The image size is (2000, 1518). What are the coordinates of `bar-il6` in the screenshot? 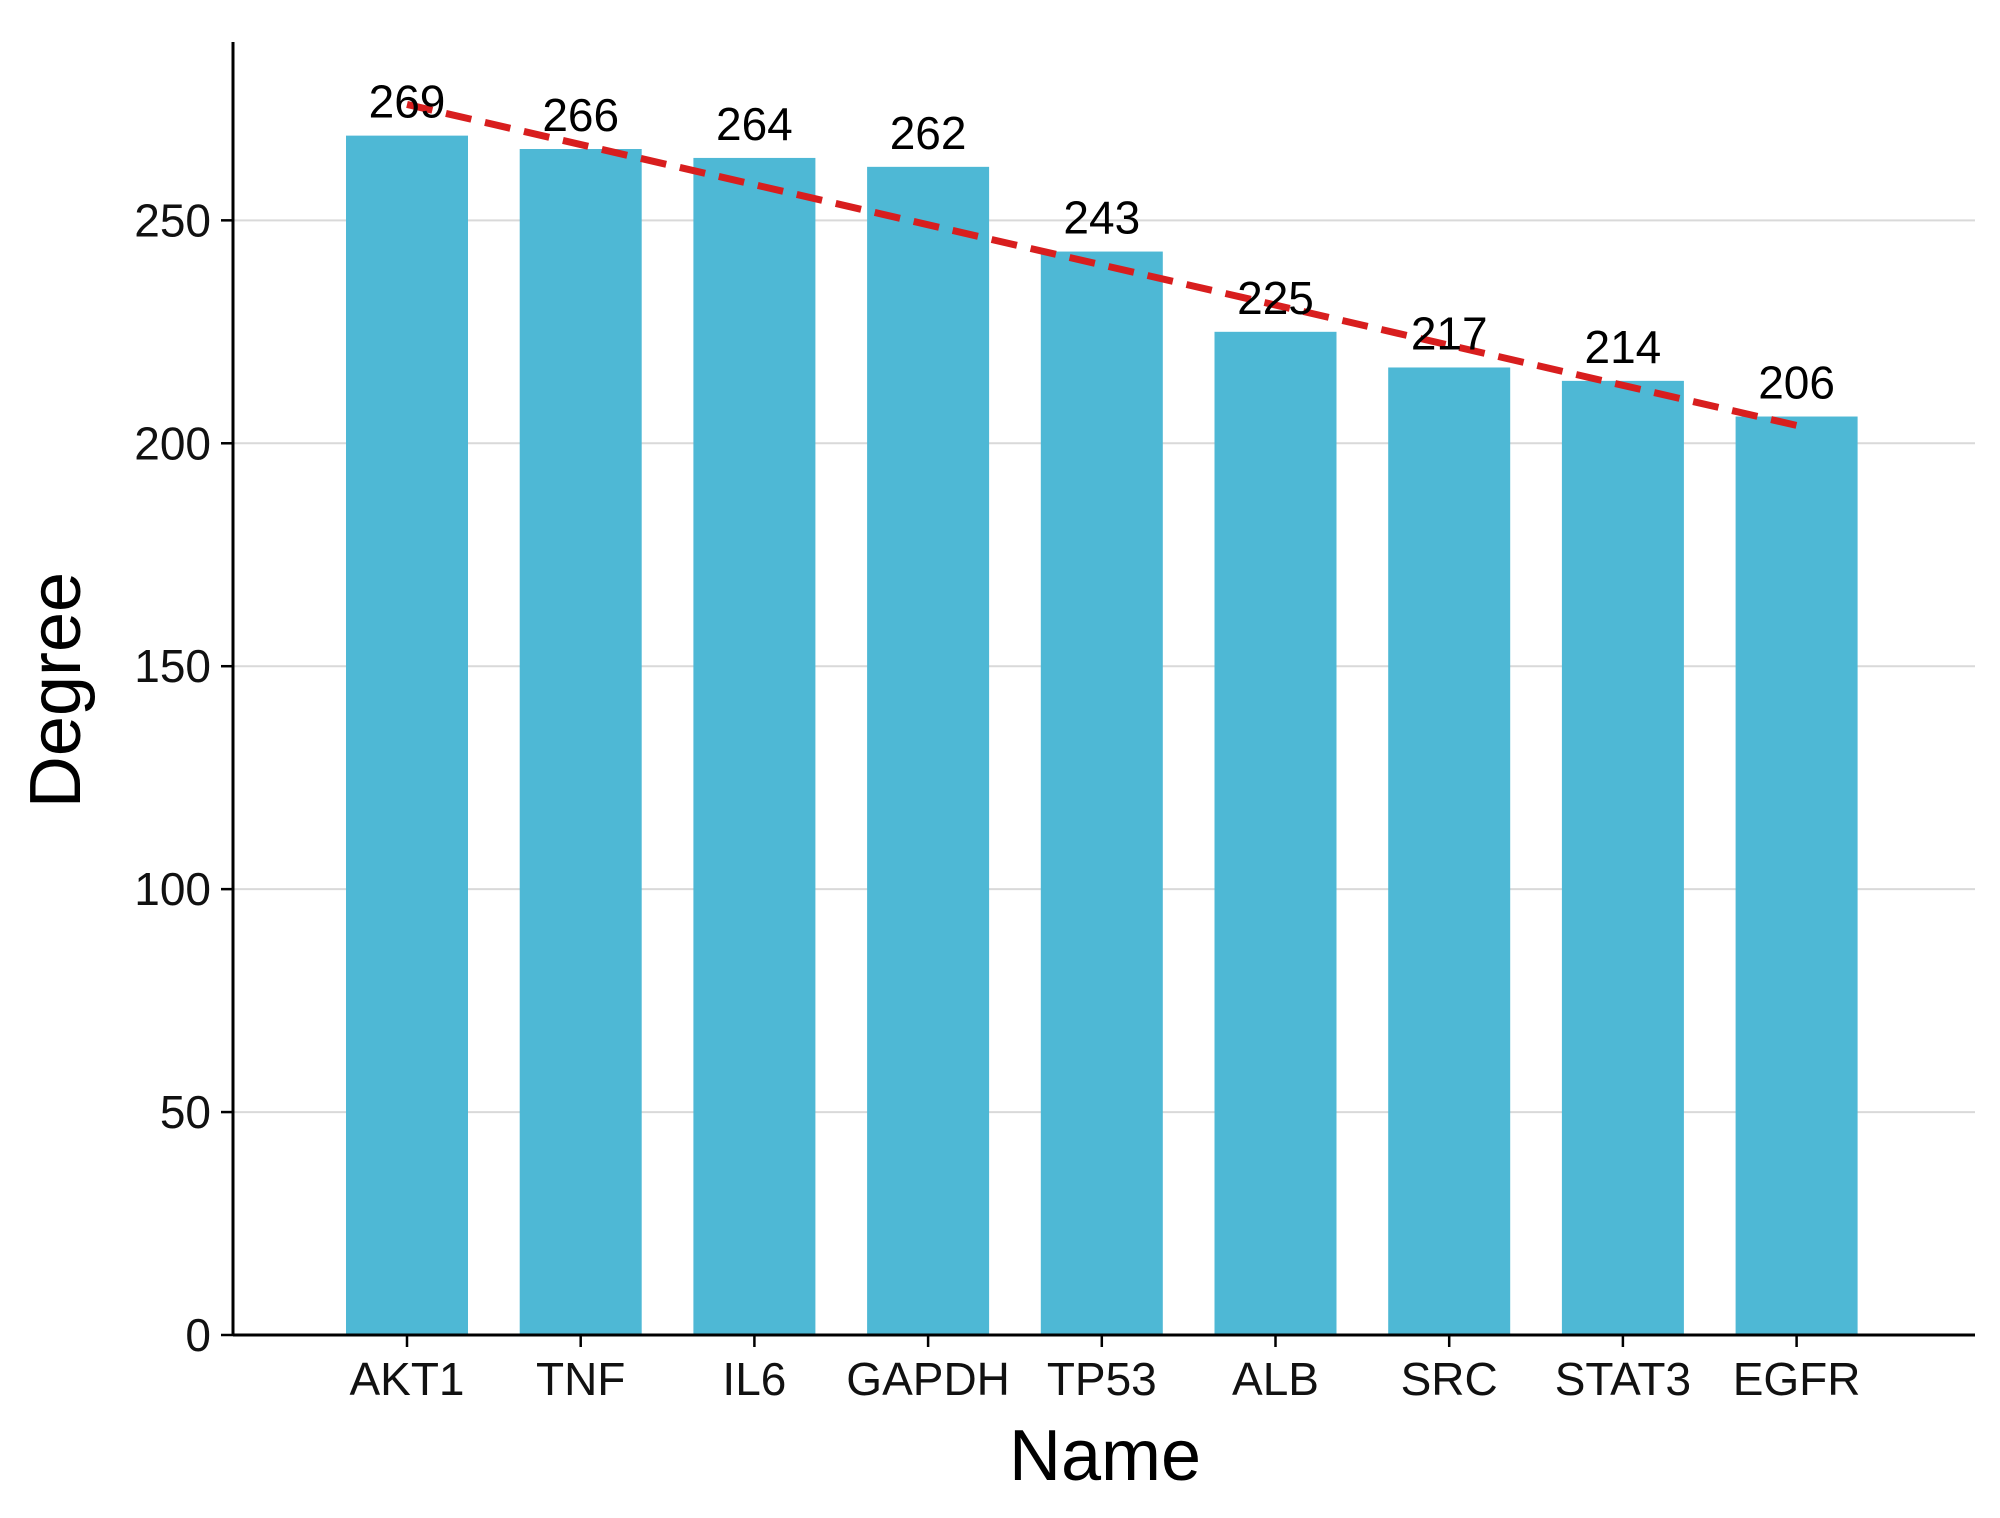 It's located at (754, 746).